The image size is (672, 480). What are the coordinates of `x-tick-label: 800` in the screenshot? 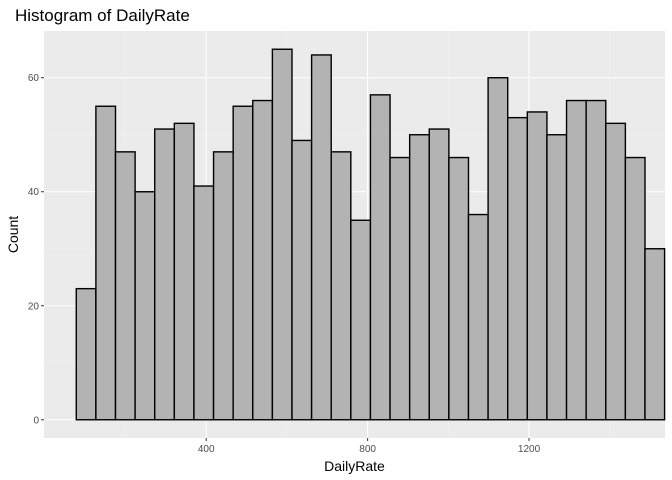 It's located at (367, 449).